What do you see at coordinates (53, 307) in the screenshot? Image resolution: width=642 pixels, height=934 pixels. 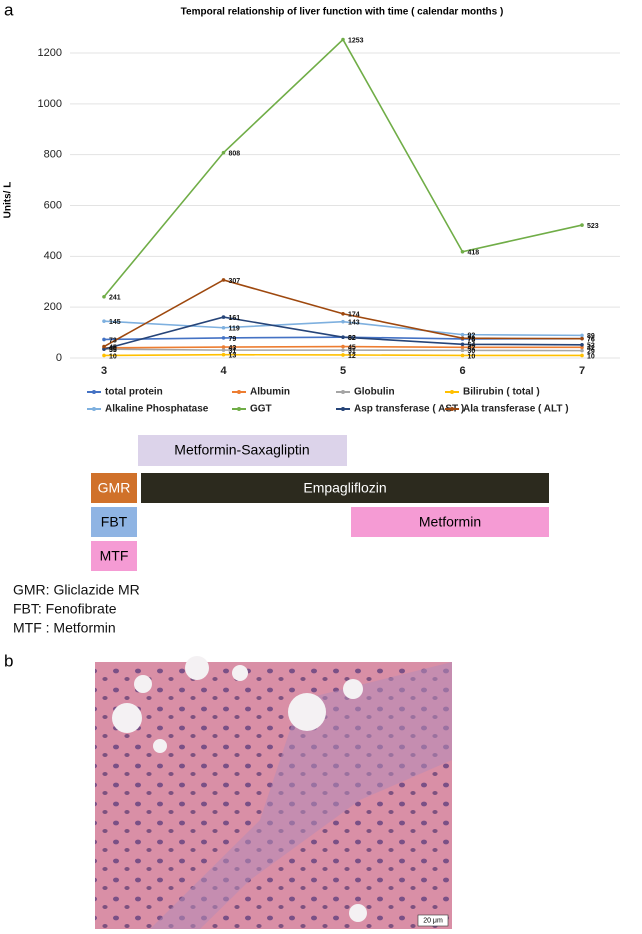 I see `y-tick-label: 200` at bounding box center [53, 307].